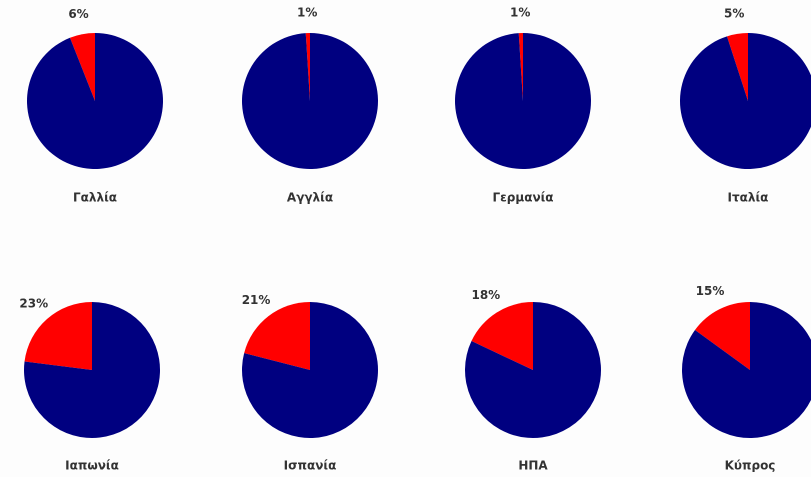 Image resolution: width=811 pixels, height=477 pixels. Describe the element at coordinates (748, 198) in the screenshot. I see `chart-title: Ιταλία` at that location.